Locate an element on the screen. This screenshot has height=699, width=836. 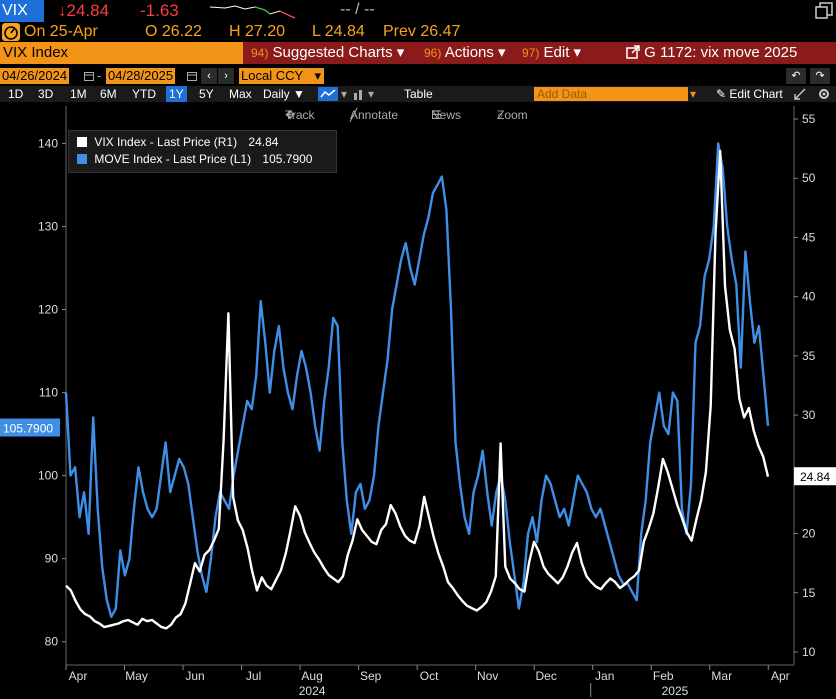
left-tick-label: 100 is located at coordinates (48, 476).